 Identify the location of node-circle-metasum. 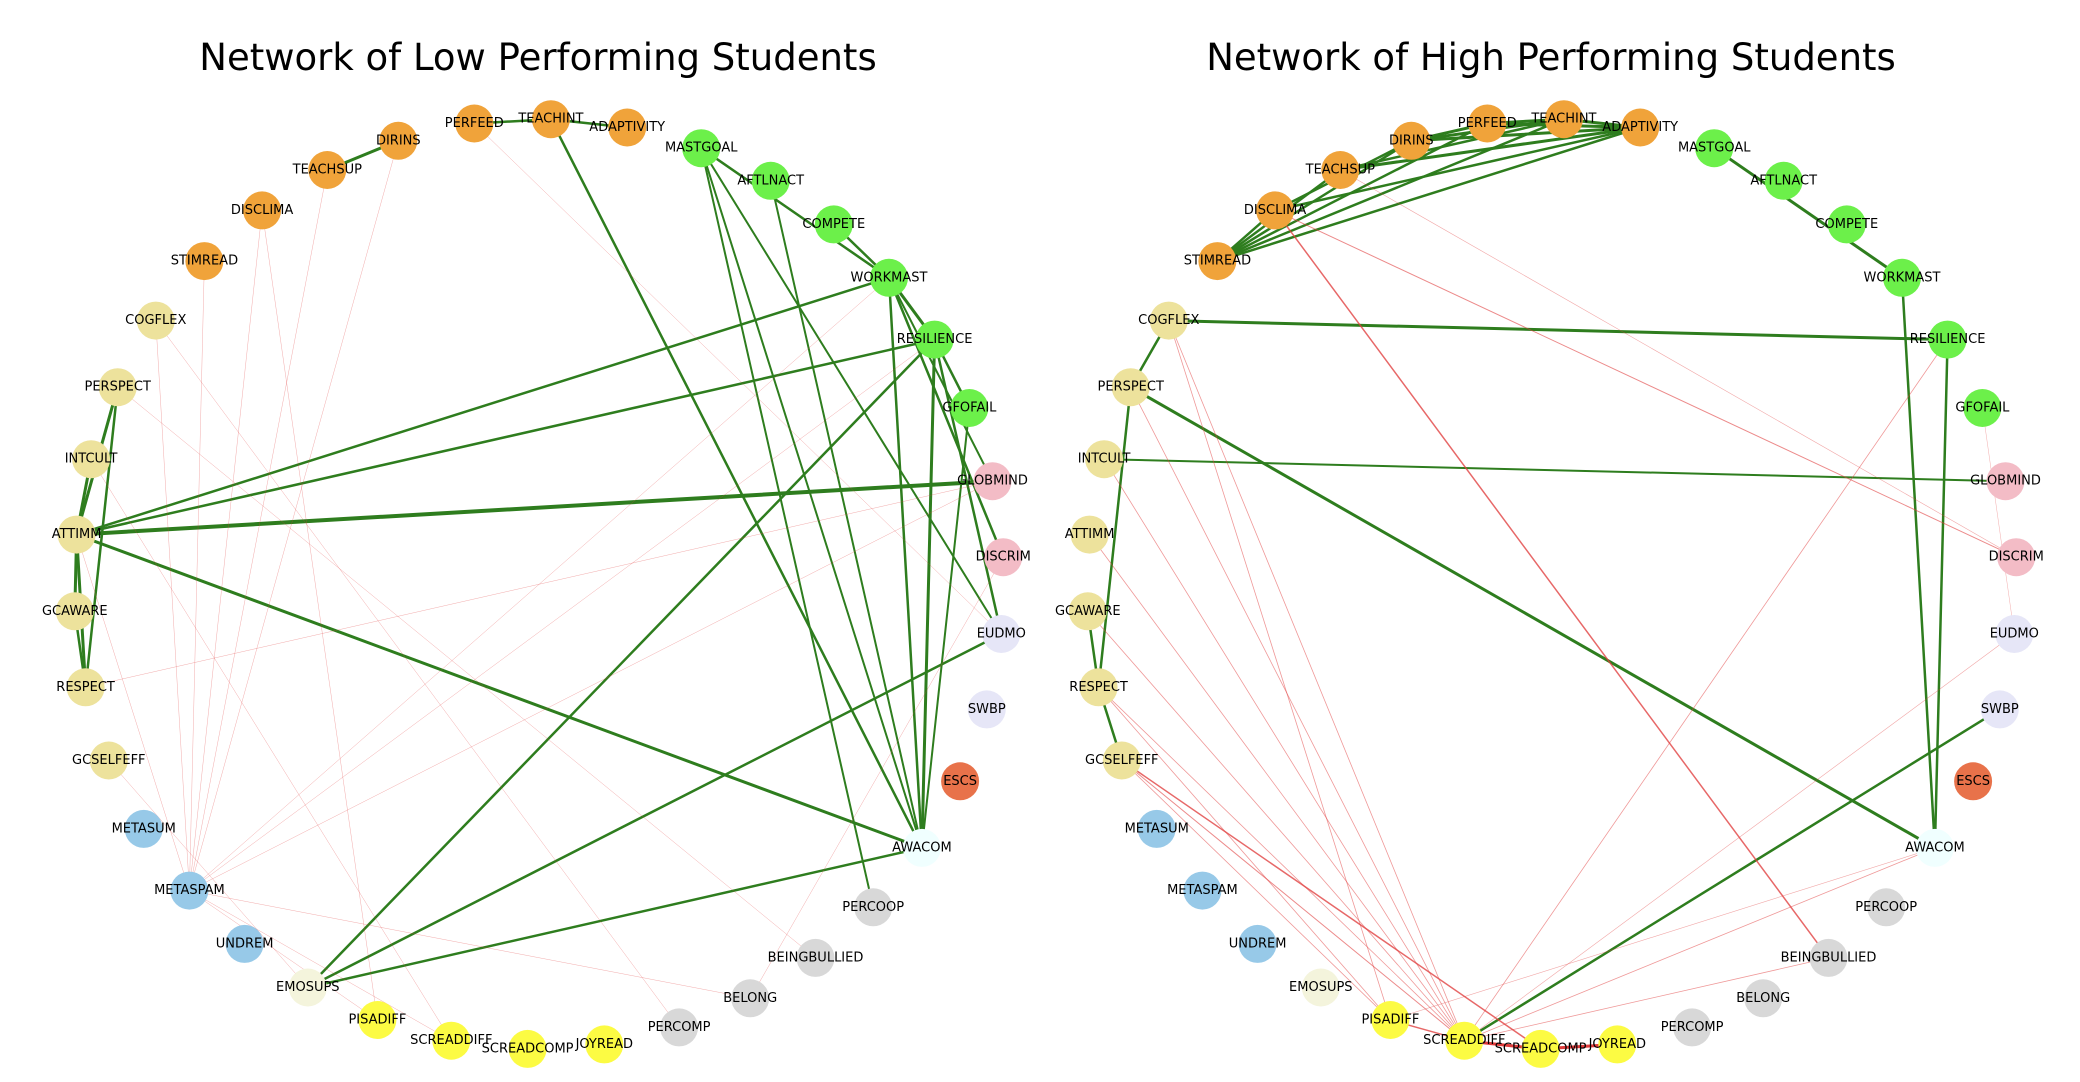
(1156, 828).